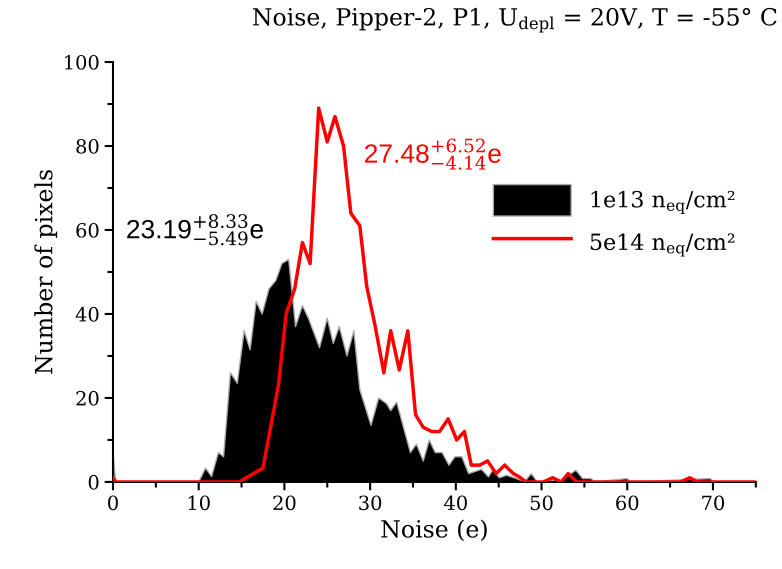  What do you see at coordinates (93, 482) in the screenshot?
I see `y-tick-label: 0` at bounding box center [93, 482].